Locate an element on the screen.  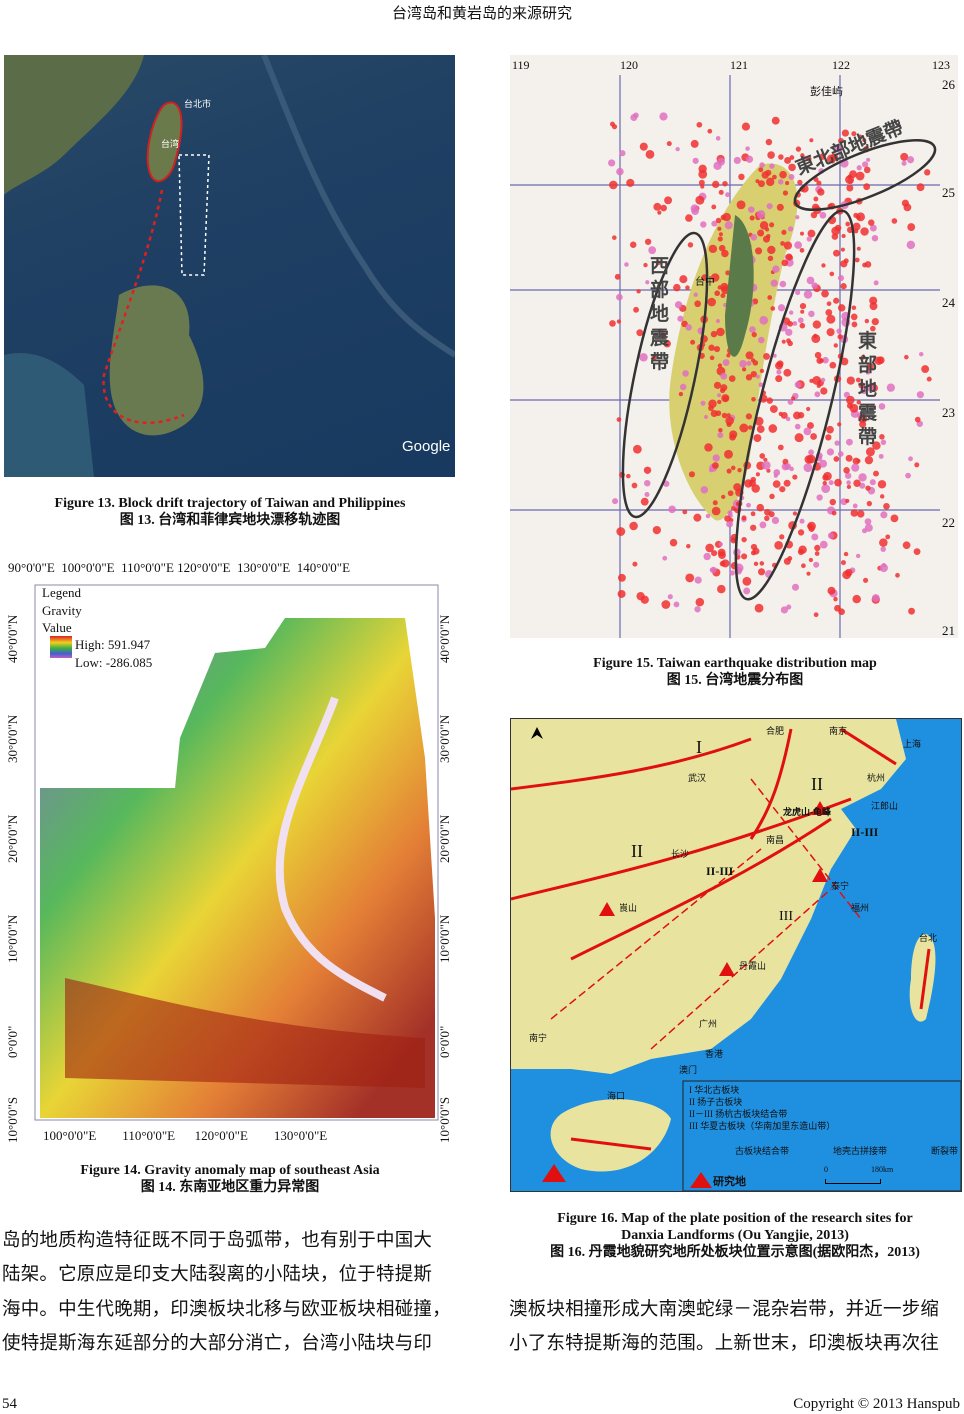
tick: 110°0'0"E is located at coordinates (149, 1135).